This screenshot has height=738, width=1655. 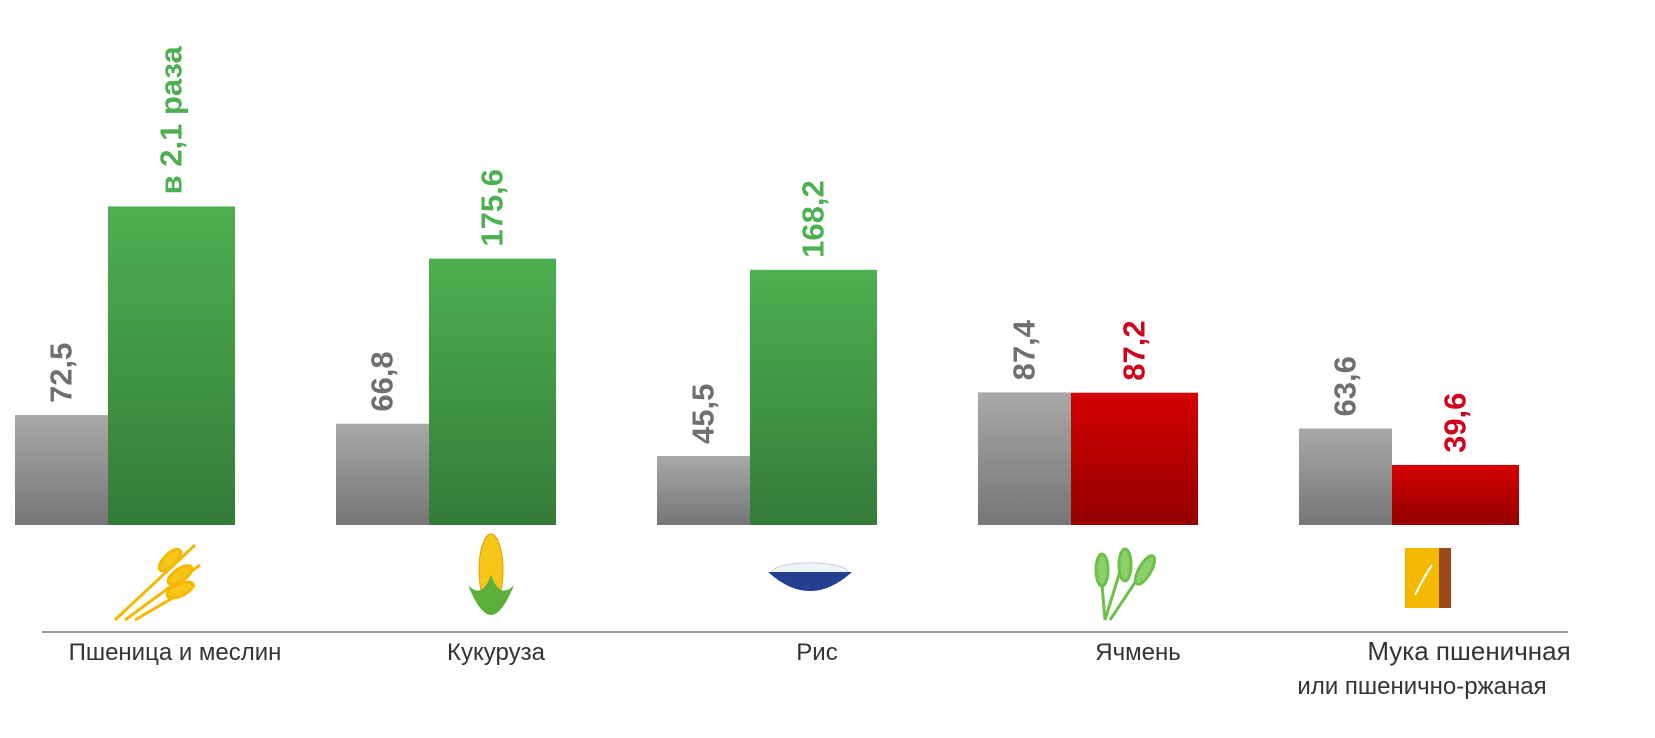 What do you see at coordinates (171, 119) in the screenshot?
I see `value-label: в 2,1 раза` at bounding box center [171, 119].